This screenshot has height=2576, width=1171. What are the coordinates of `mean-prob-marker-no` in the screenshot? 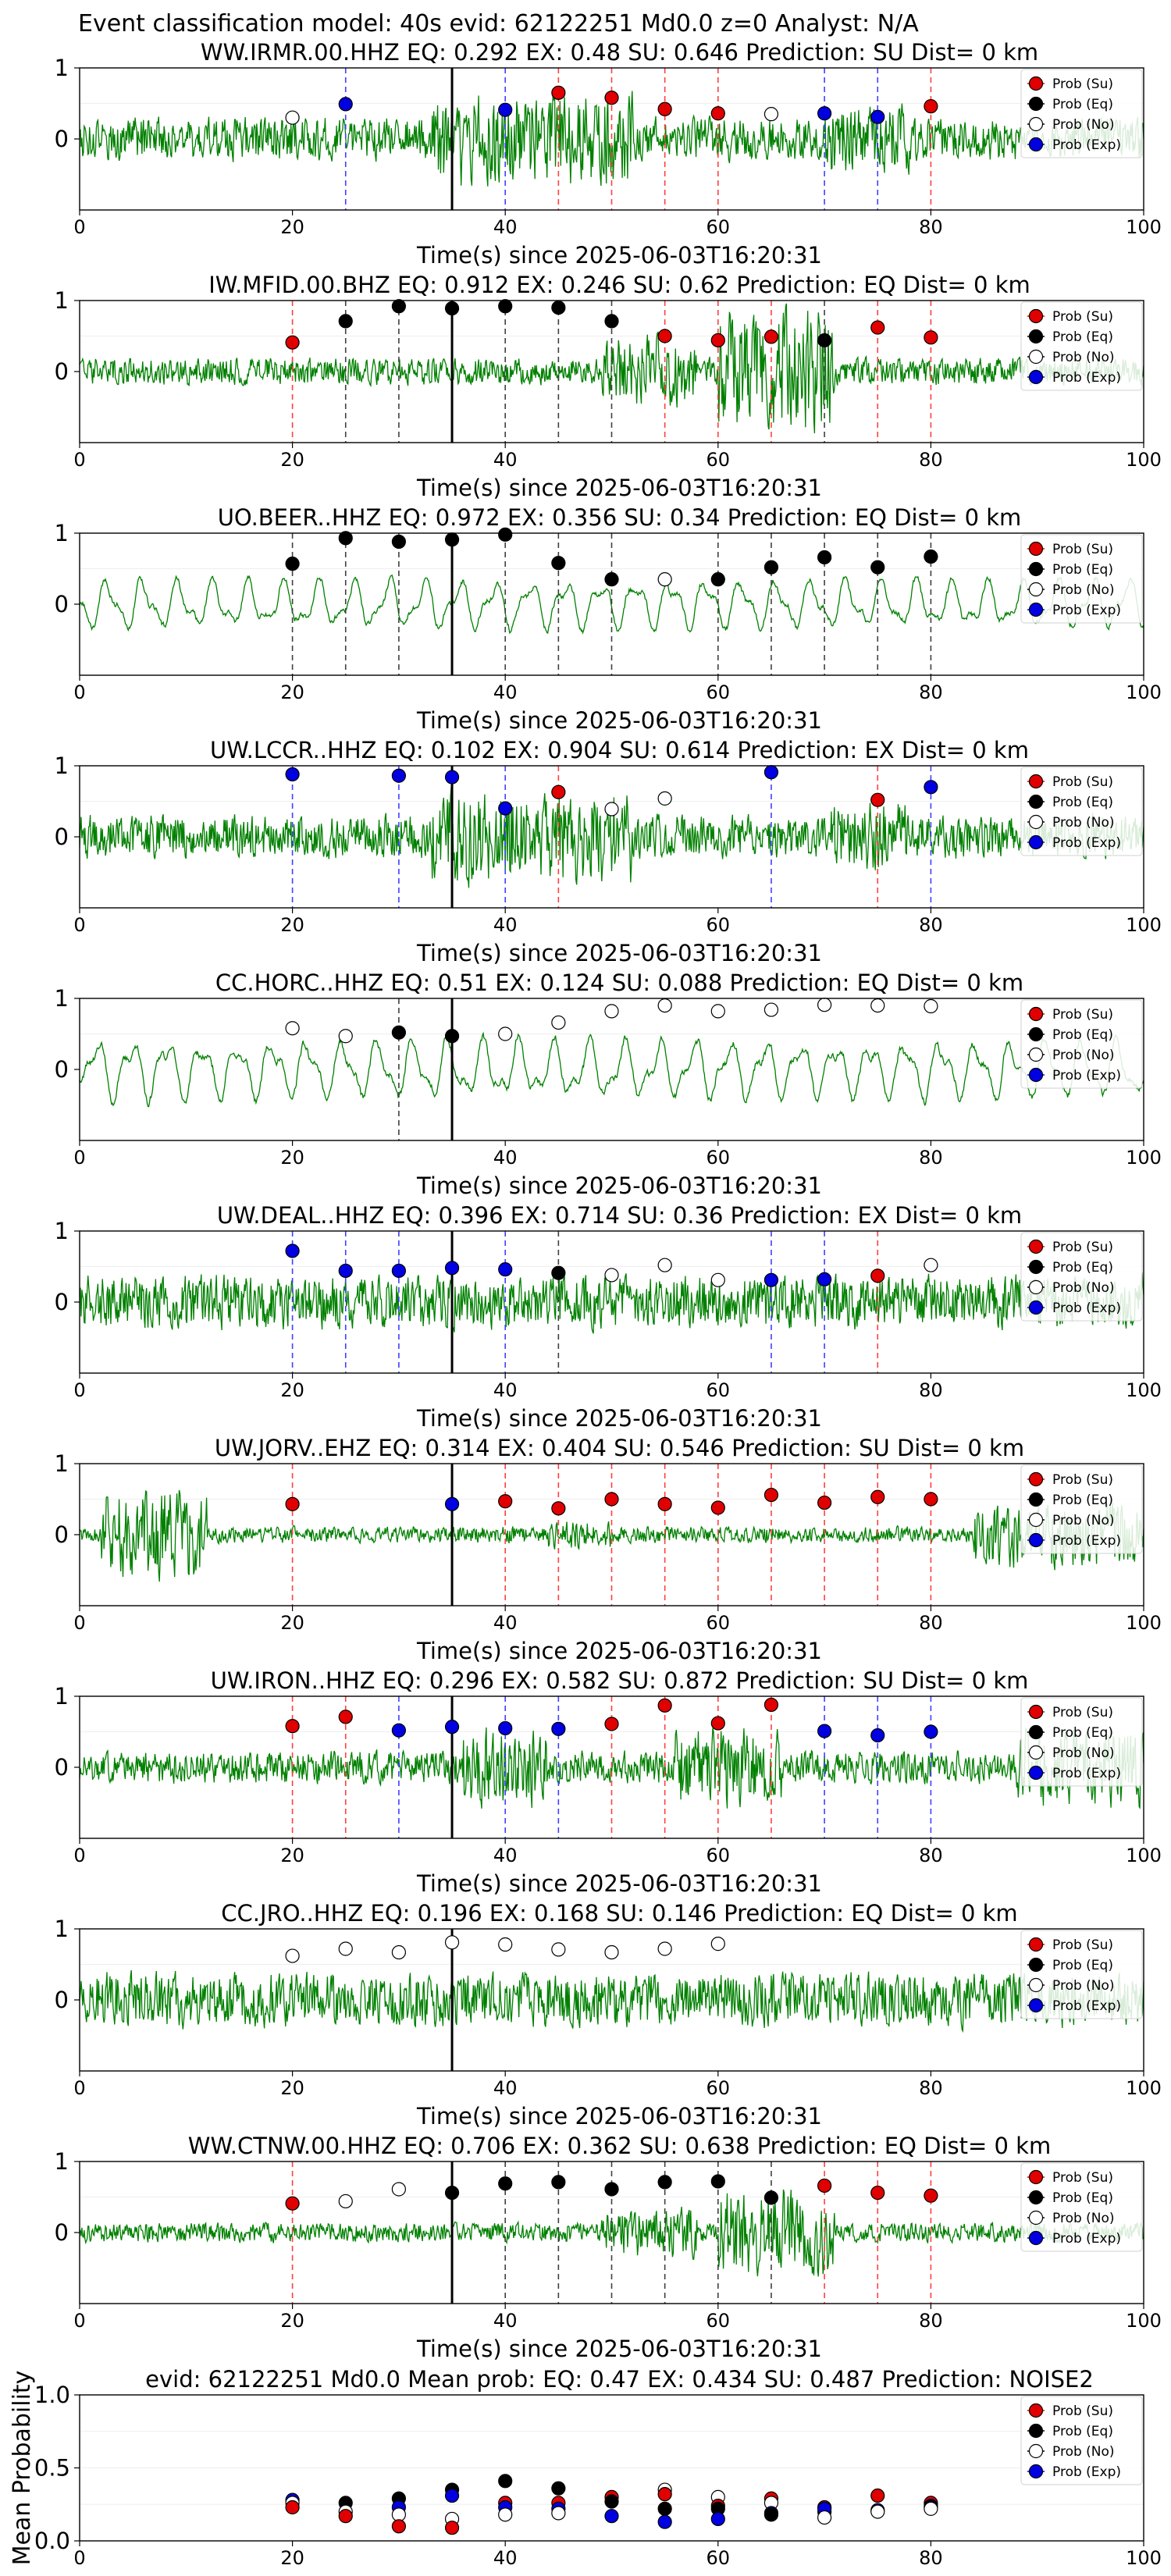 It's located at (824, 2517).